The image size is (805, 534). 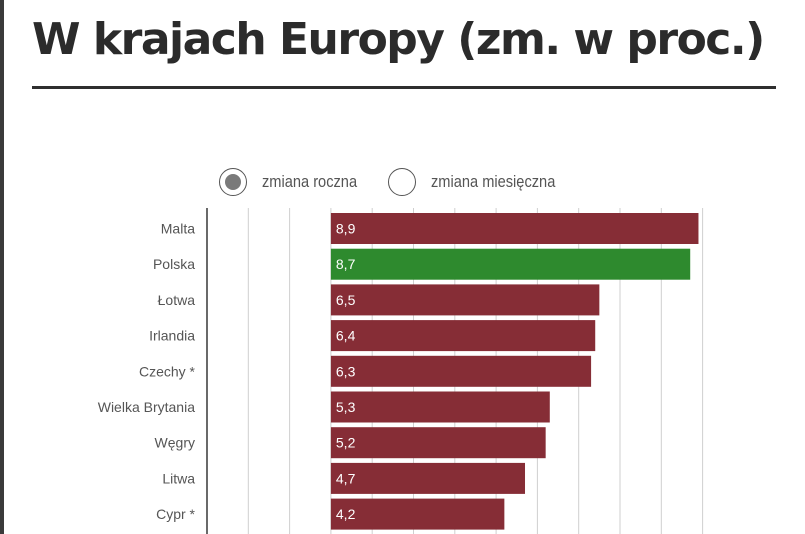 I want to click on page-title: W krajach Europy (zm. w proc.), so click(x=398, y=39).